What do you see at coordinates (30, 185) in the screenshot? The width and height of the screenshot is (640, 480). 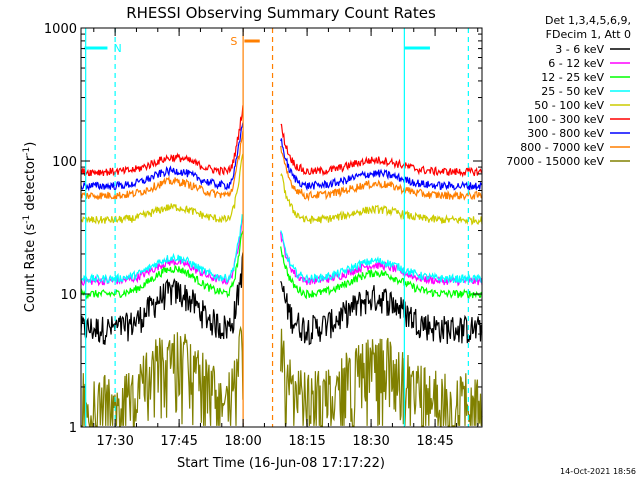 I see `y-axis-label-mid: detector` at bounding box center [30, 185].